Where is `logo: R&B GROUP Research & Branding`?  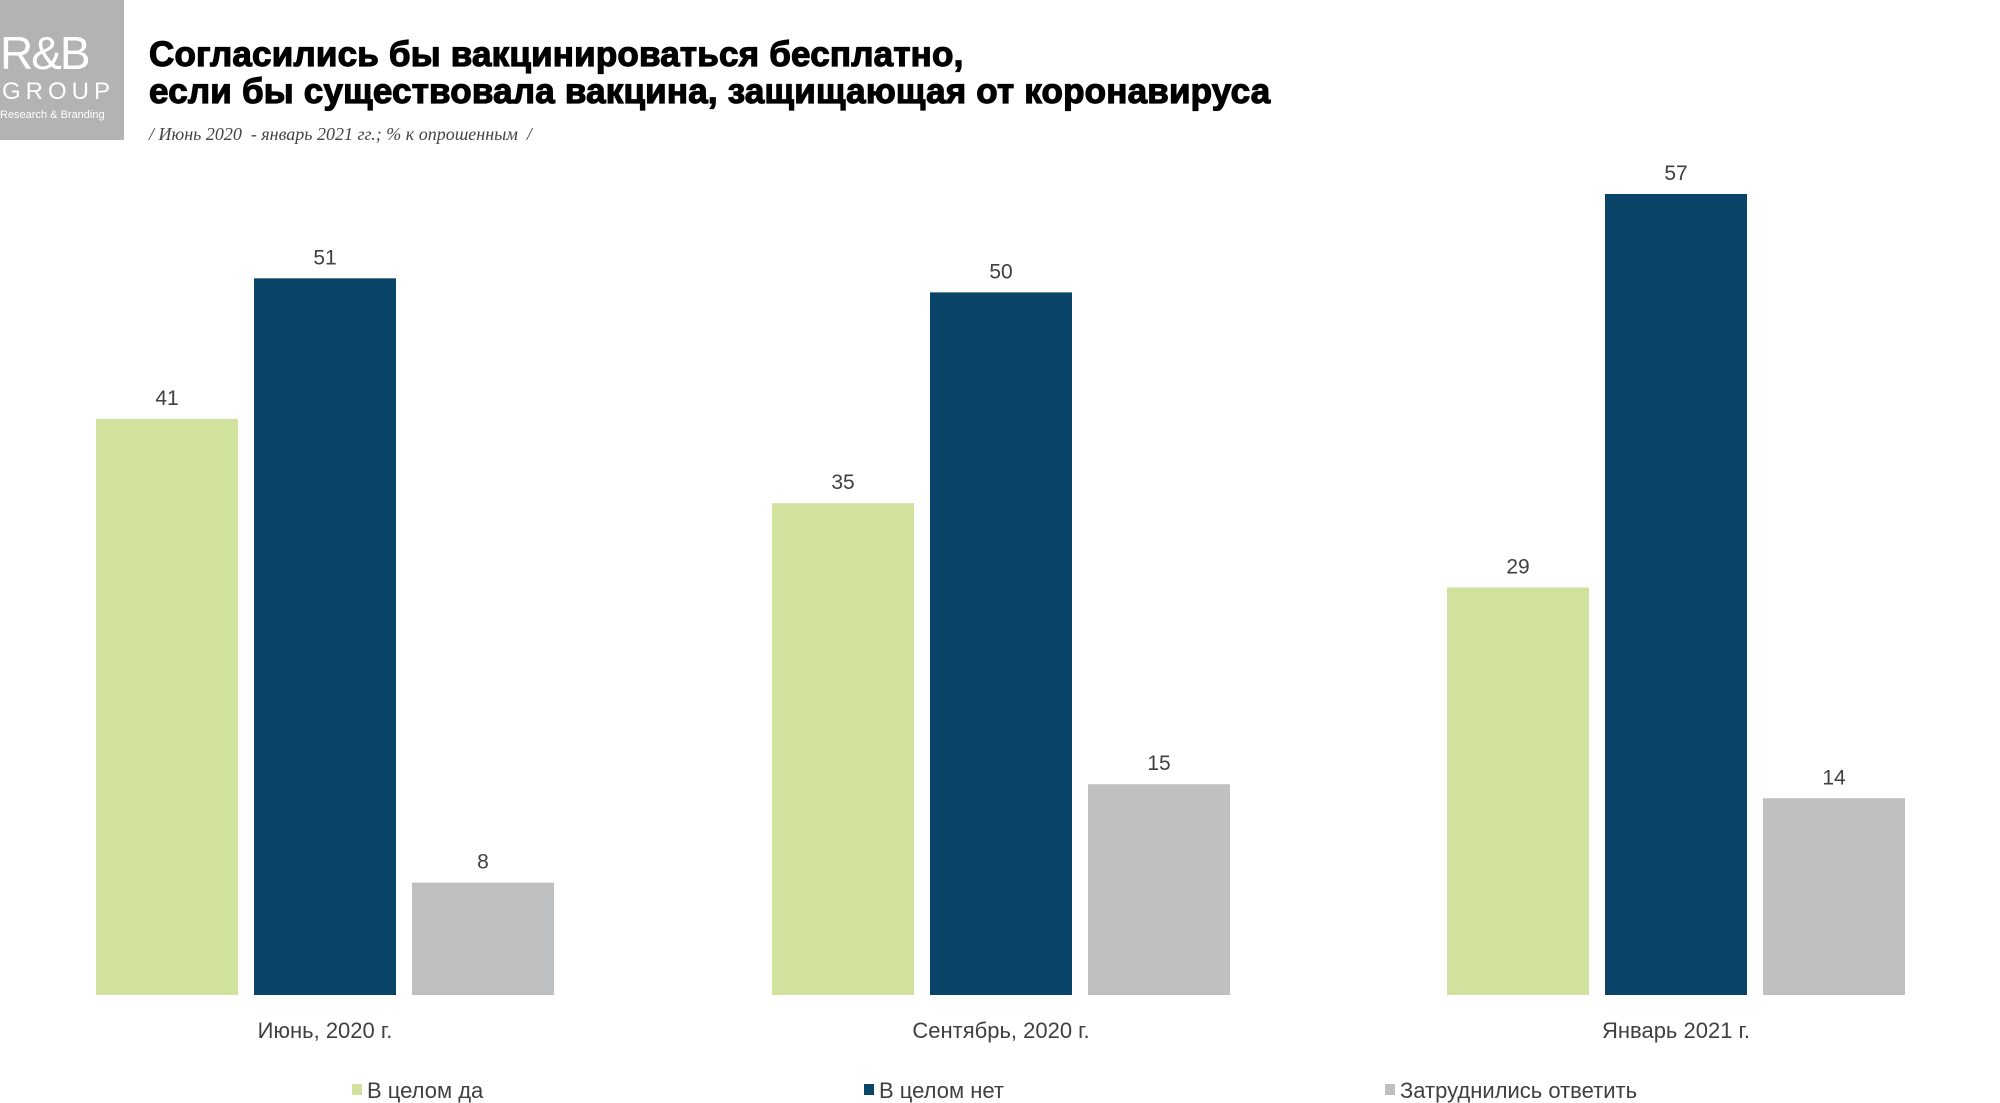 logo: R&B GROUP Research & Branding is located at coordinates (62, 70).